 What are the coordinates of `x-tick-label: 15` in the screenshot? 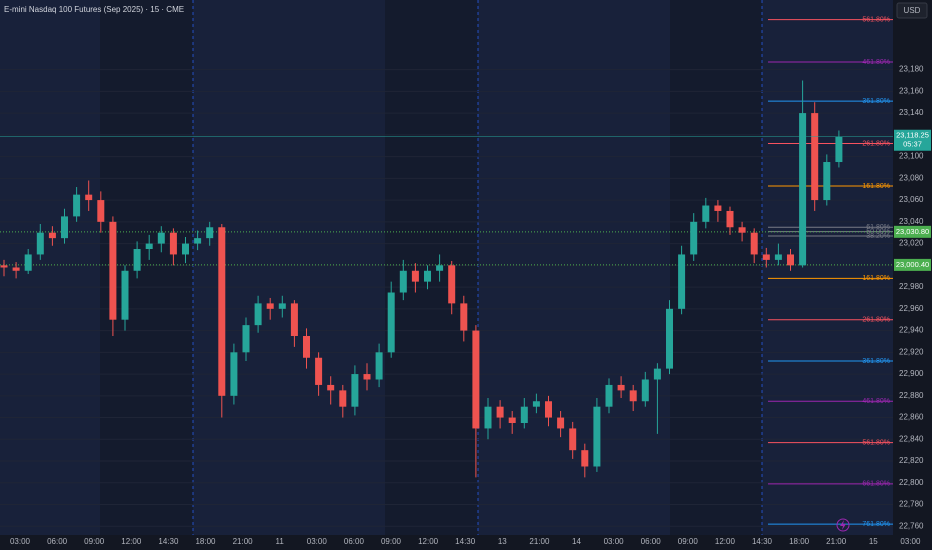 It's located at (873, 541).